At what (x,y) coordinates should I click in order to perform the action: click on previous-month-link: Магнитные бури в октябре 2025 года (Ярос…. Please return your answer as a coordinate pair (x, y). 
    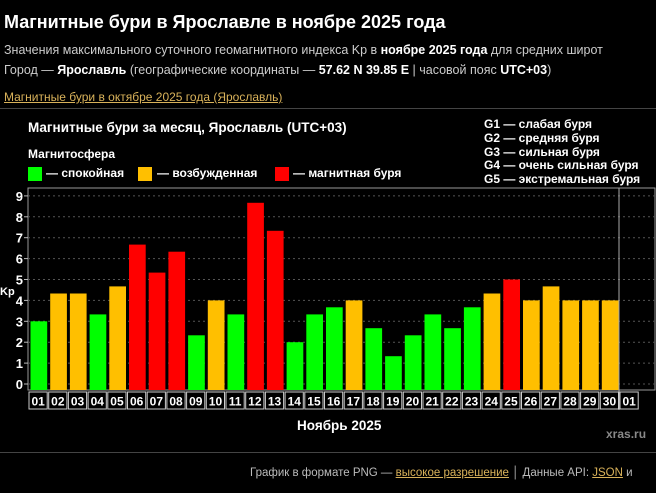
    Looking at the image, I should click on (143, 97).